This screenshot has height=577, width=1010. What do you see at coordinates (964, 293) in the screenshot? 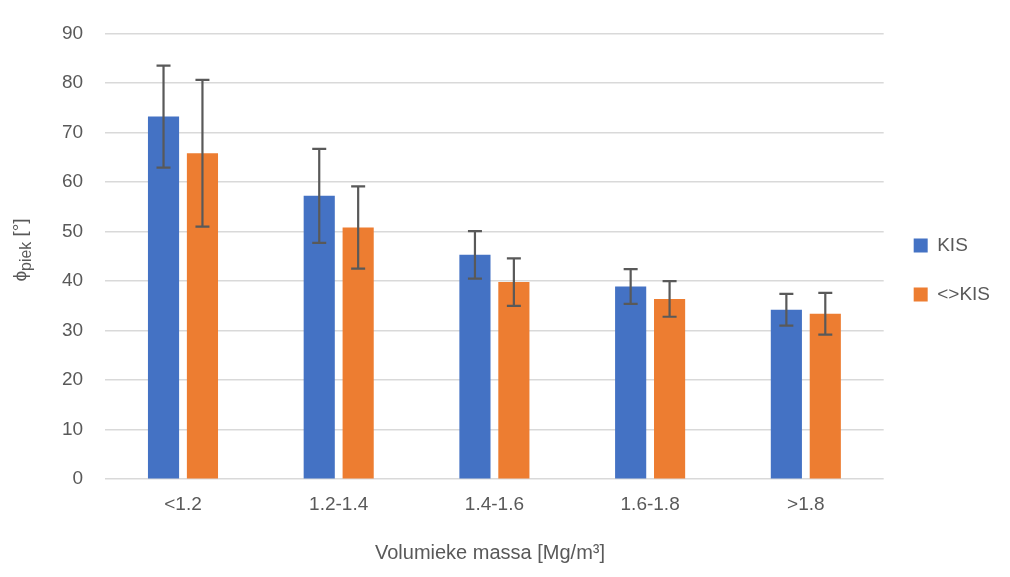
I see `legend-label: <>KIS` at bounding box center [964, 293].